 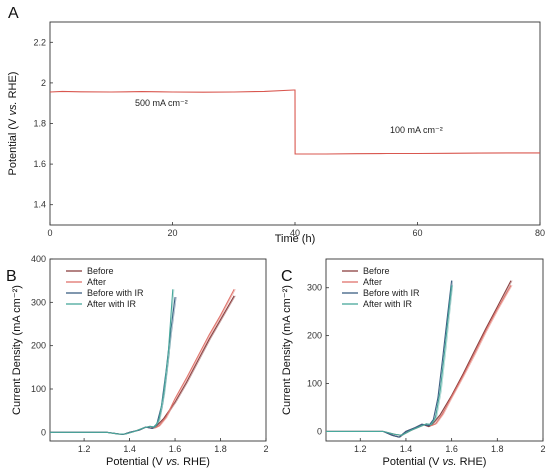 What do you see at coordinates (13, 13) in the screenshot?
I see `panel-label-a: A` at bounding box center [13, 13].